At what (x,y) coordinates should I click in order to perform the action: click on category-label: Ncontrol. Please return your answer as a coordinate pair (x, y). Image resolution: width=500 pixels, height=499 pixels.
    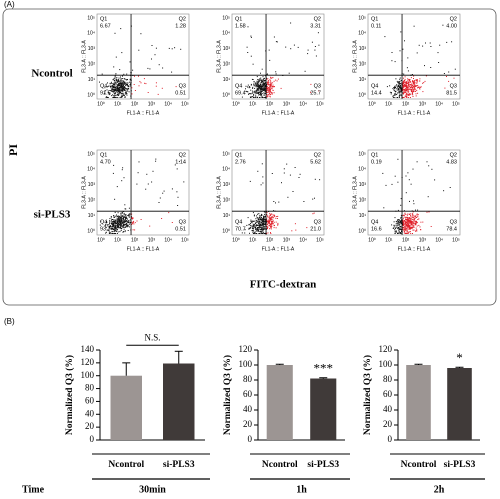
    Looking at the image, I should click on (419, 465).